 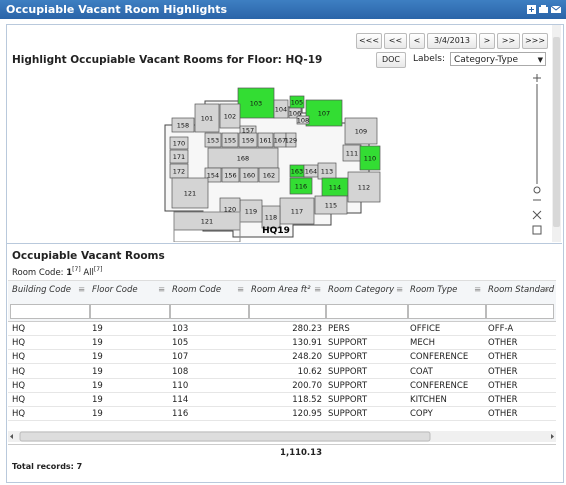 I want to click on nav-button: >>, so click(x=508, y=41).